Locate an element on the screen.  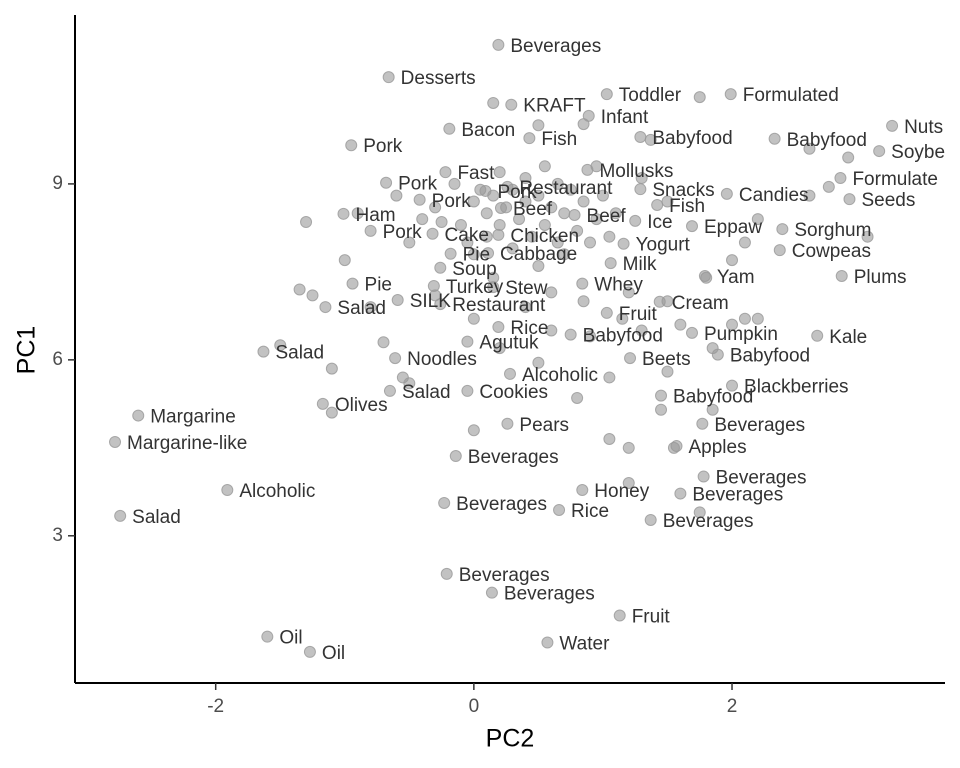
point-label: Pie is located at coordinates (476, 255).